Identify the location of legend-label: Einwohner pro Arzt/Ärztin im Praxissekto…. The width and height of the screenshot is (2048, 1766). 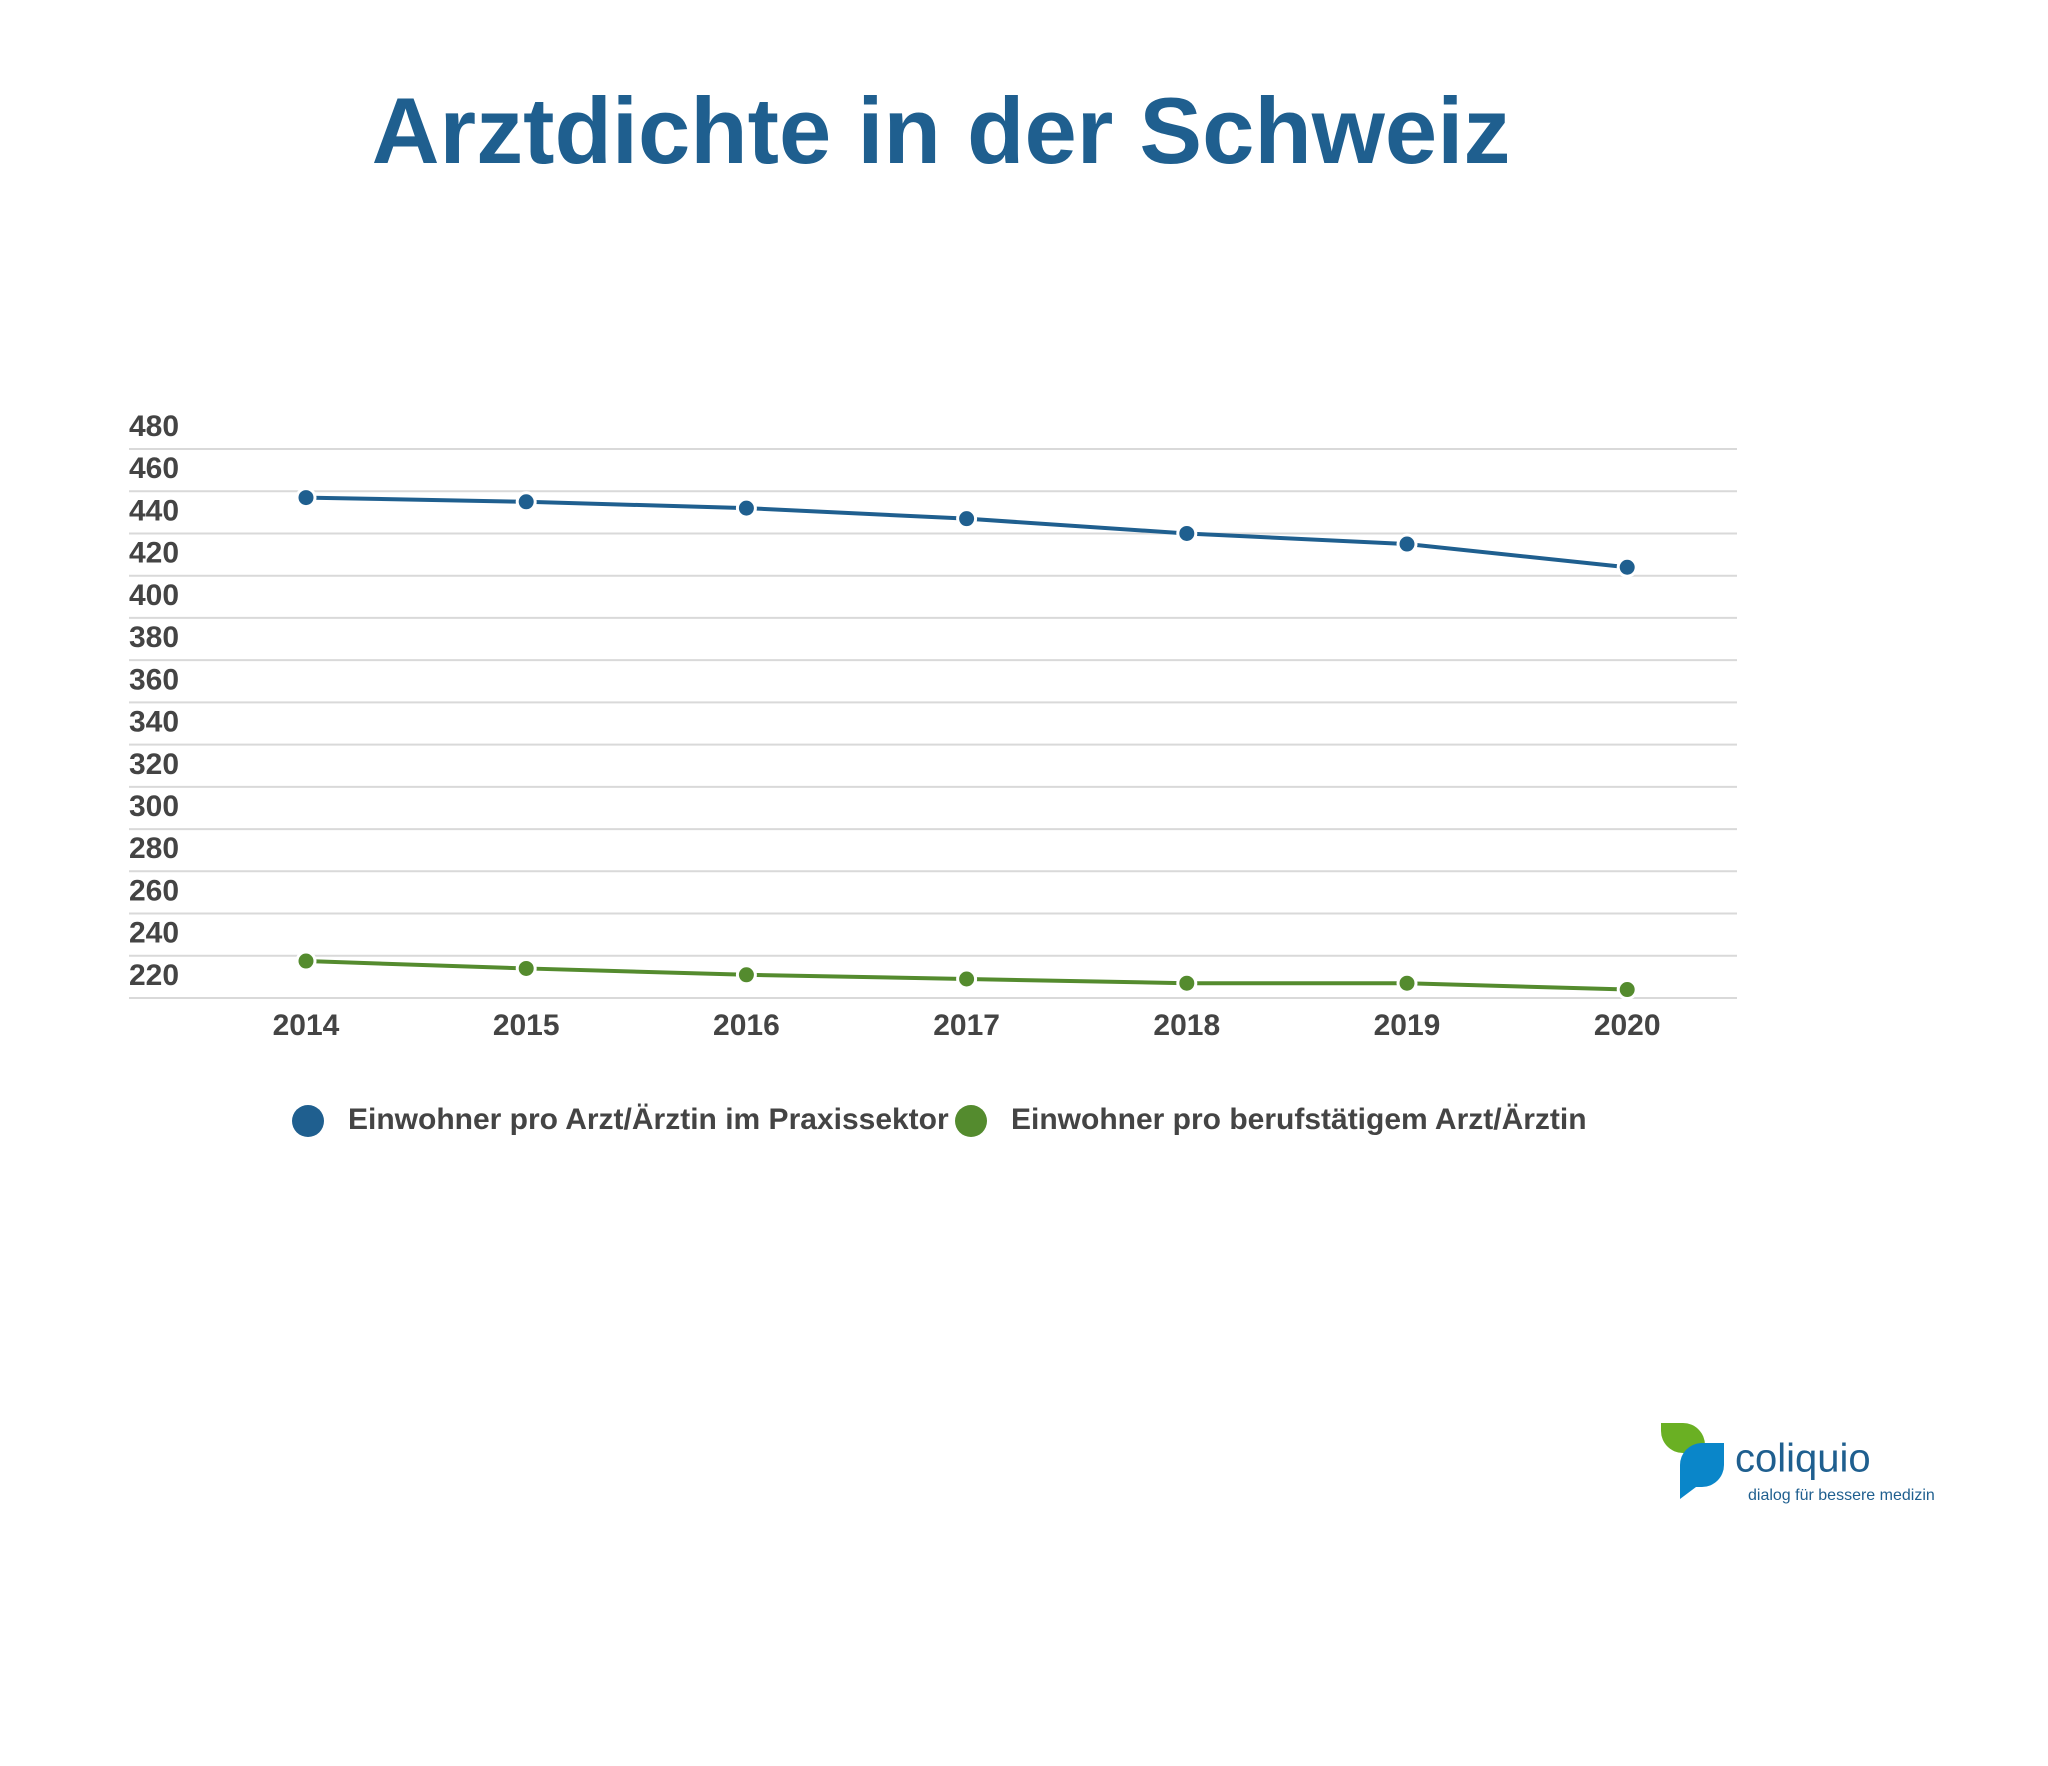
(648, 1119).